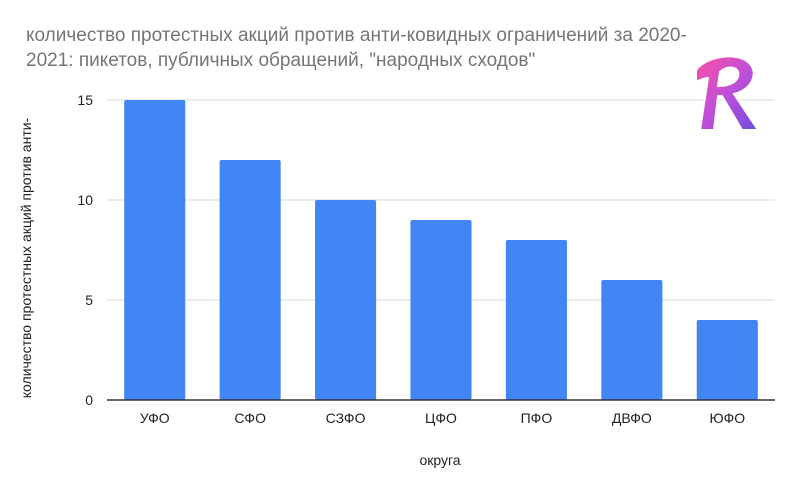  What do you see at coordinates (441, 418) in the screenshot?
I see `x-tick-label: ЦФО` at bounding box center [441, 418].